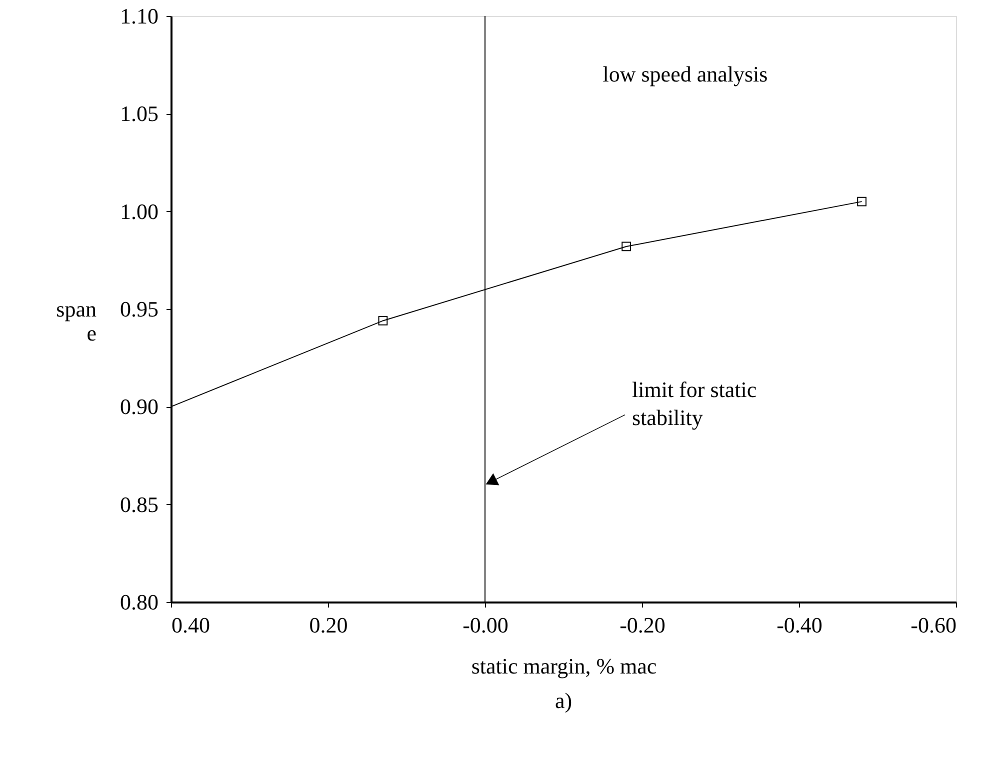 This screenshot has height=761, width=995. I want to click on text: a), so click(563, 700).